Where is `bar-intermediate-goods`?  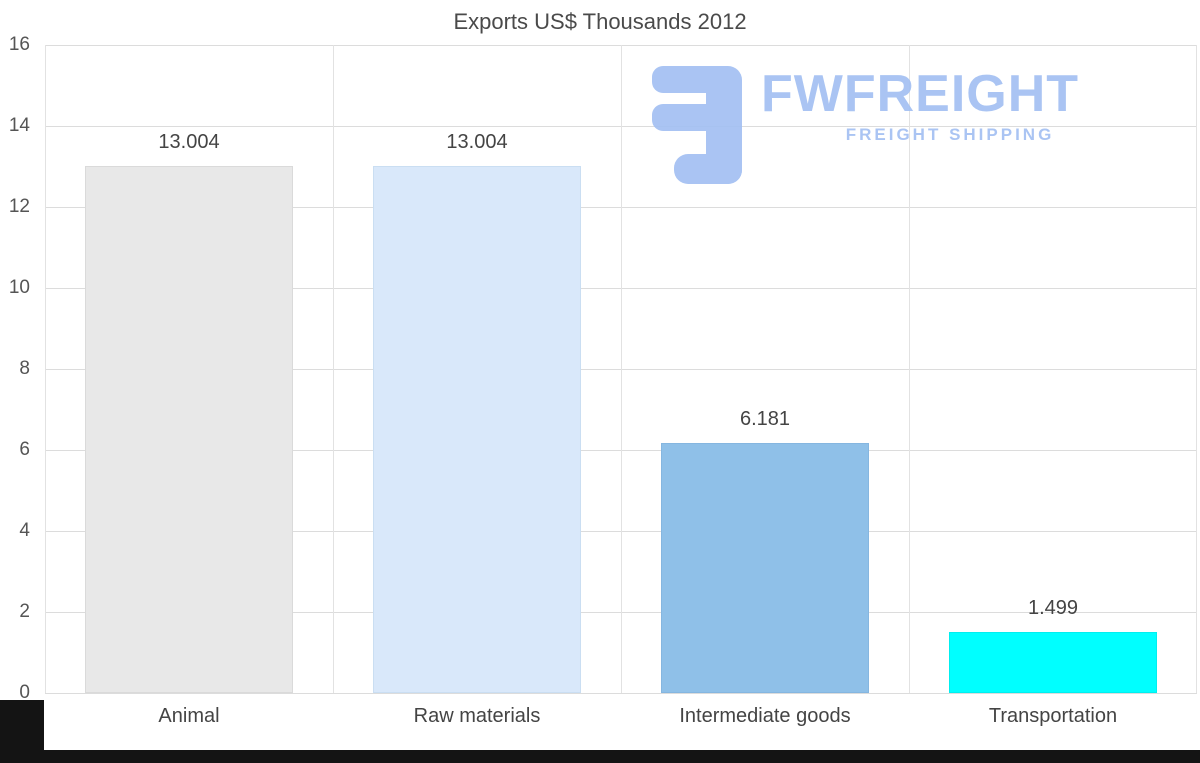
bar-intermediate-goods is located at coordinates (765, 567).